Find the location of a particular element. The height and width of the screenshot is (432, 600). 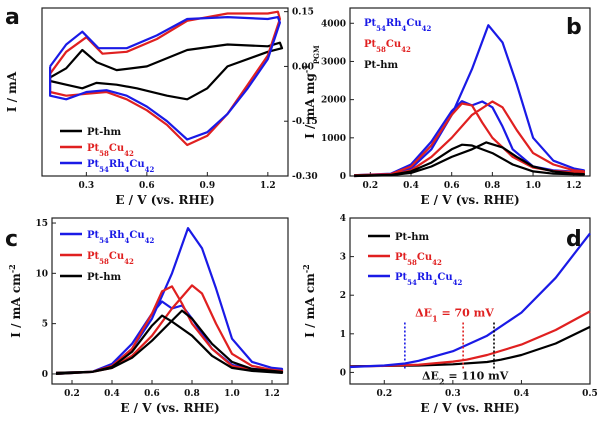

y-tick-label: -0.15 is located at coordinates (305, 122).